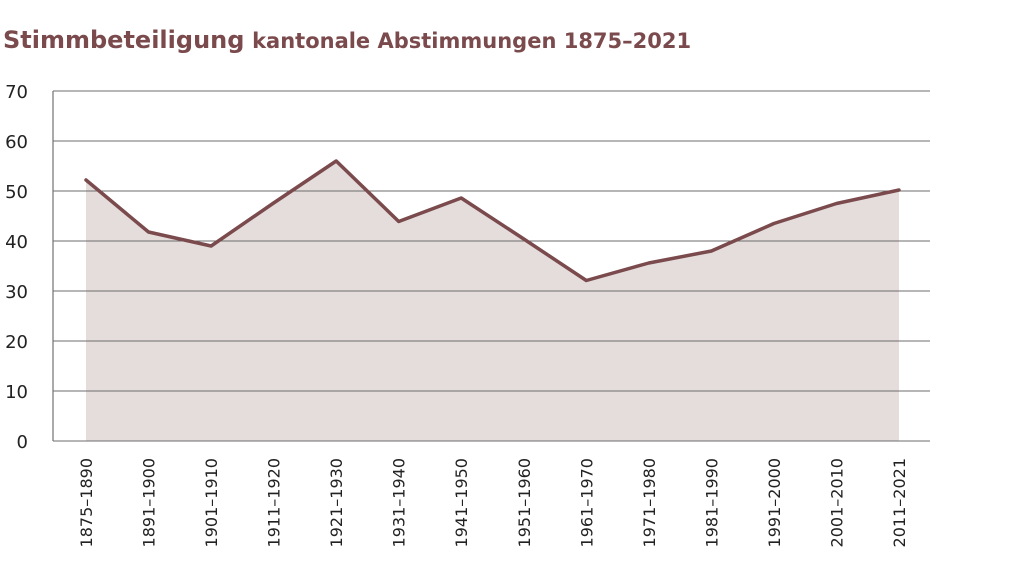  I want to click on x-tick-label: 1931–1940, so click(399, 502).